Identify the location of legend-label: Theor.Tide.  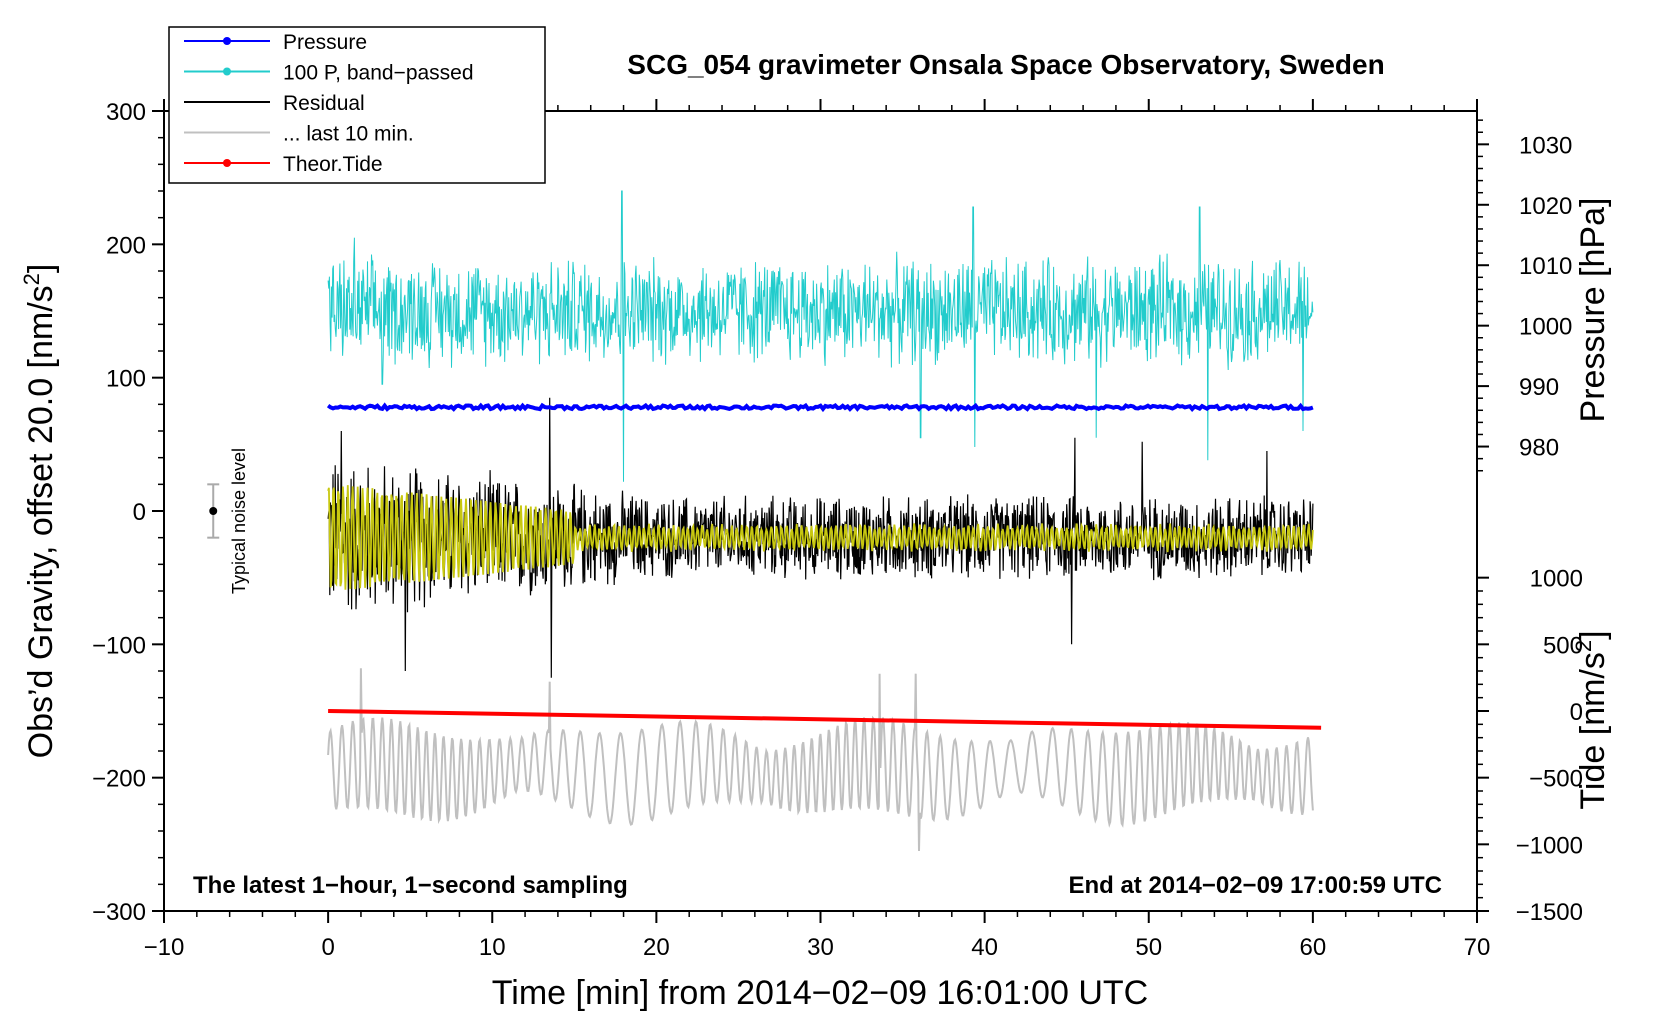
(333, 164).